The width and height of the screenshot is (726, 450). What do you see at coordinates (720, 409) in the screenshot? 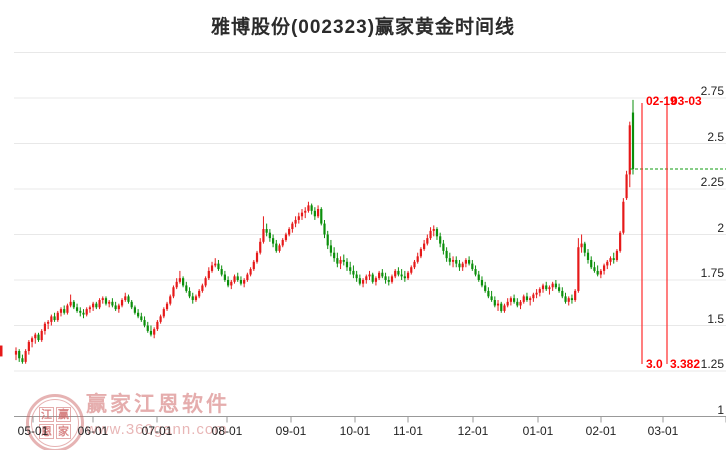
I see `y-axis-label: 1` at bounding box center [720, 409].